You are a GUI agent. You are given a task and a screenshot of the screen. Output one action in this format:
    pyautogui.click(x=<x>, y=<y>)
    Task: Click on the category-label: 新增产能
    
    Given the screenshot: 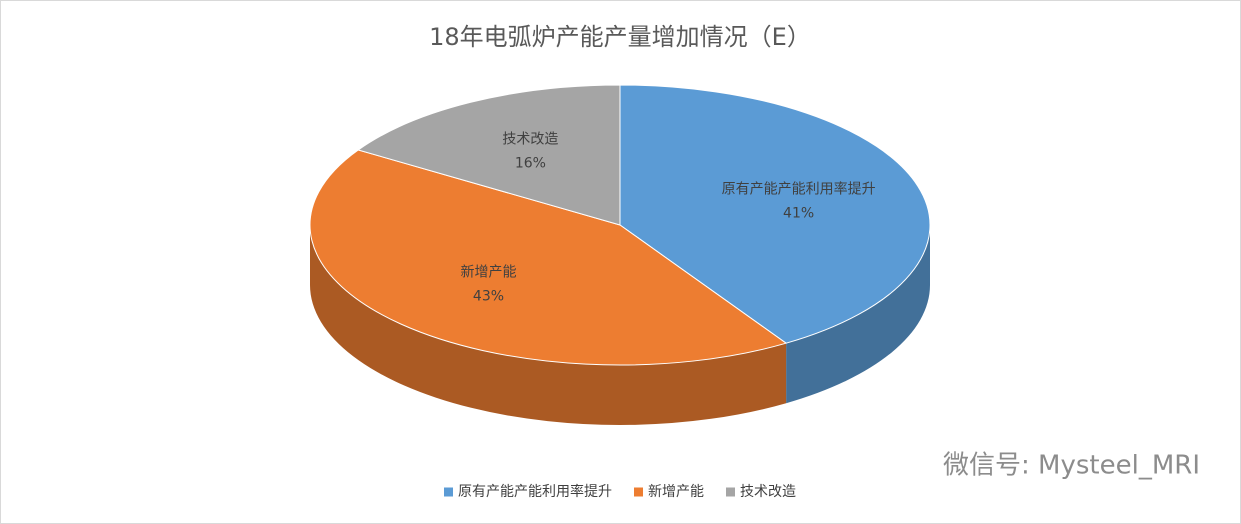 What is the action you would take?
    pyautogui.click(x=488, y=272)
    